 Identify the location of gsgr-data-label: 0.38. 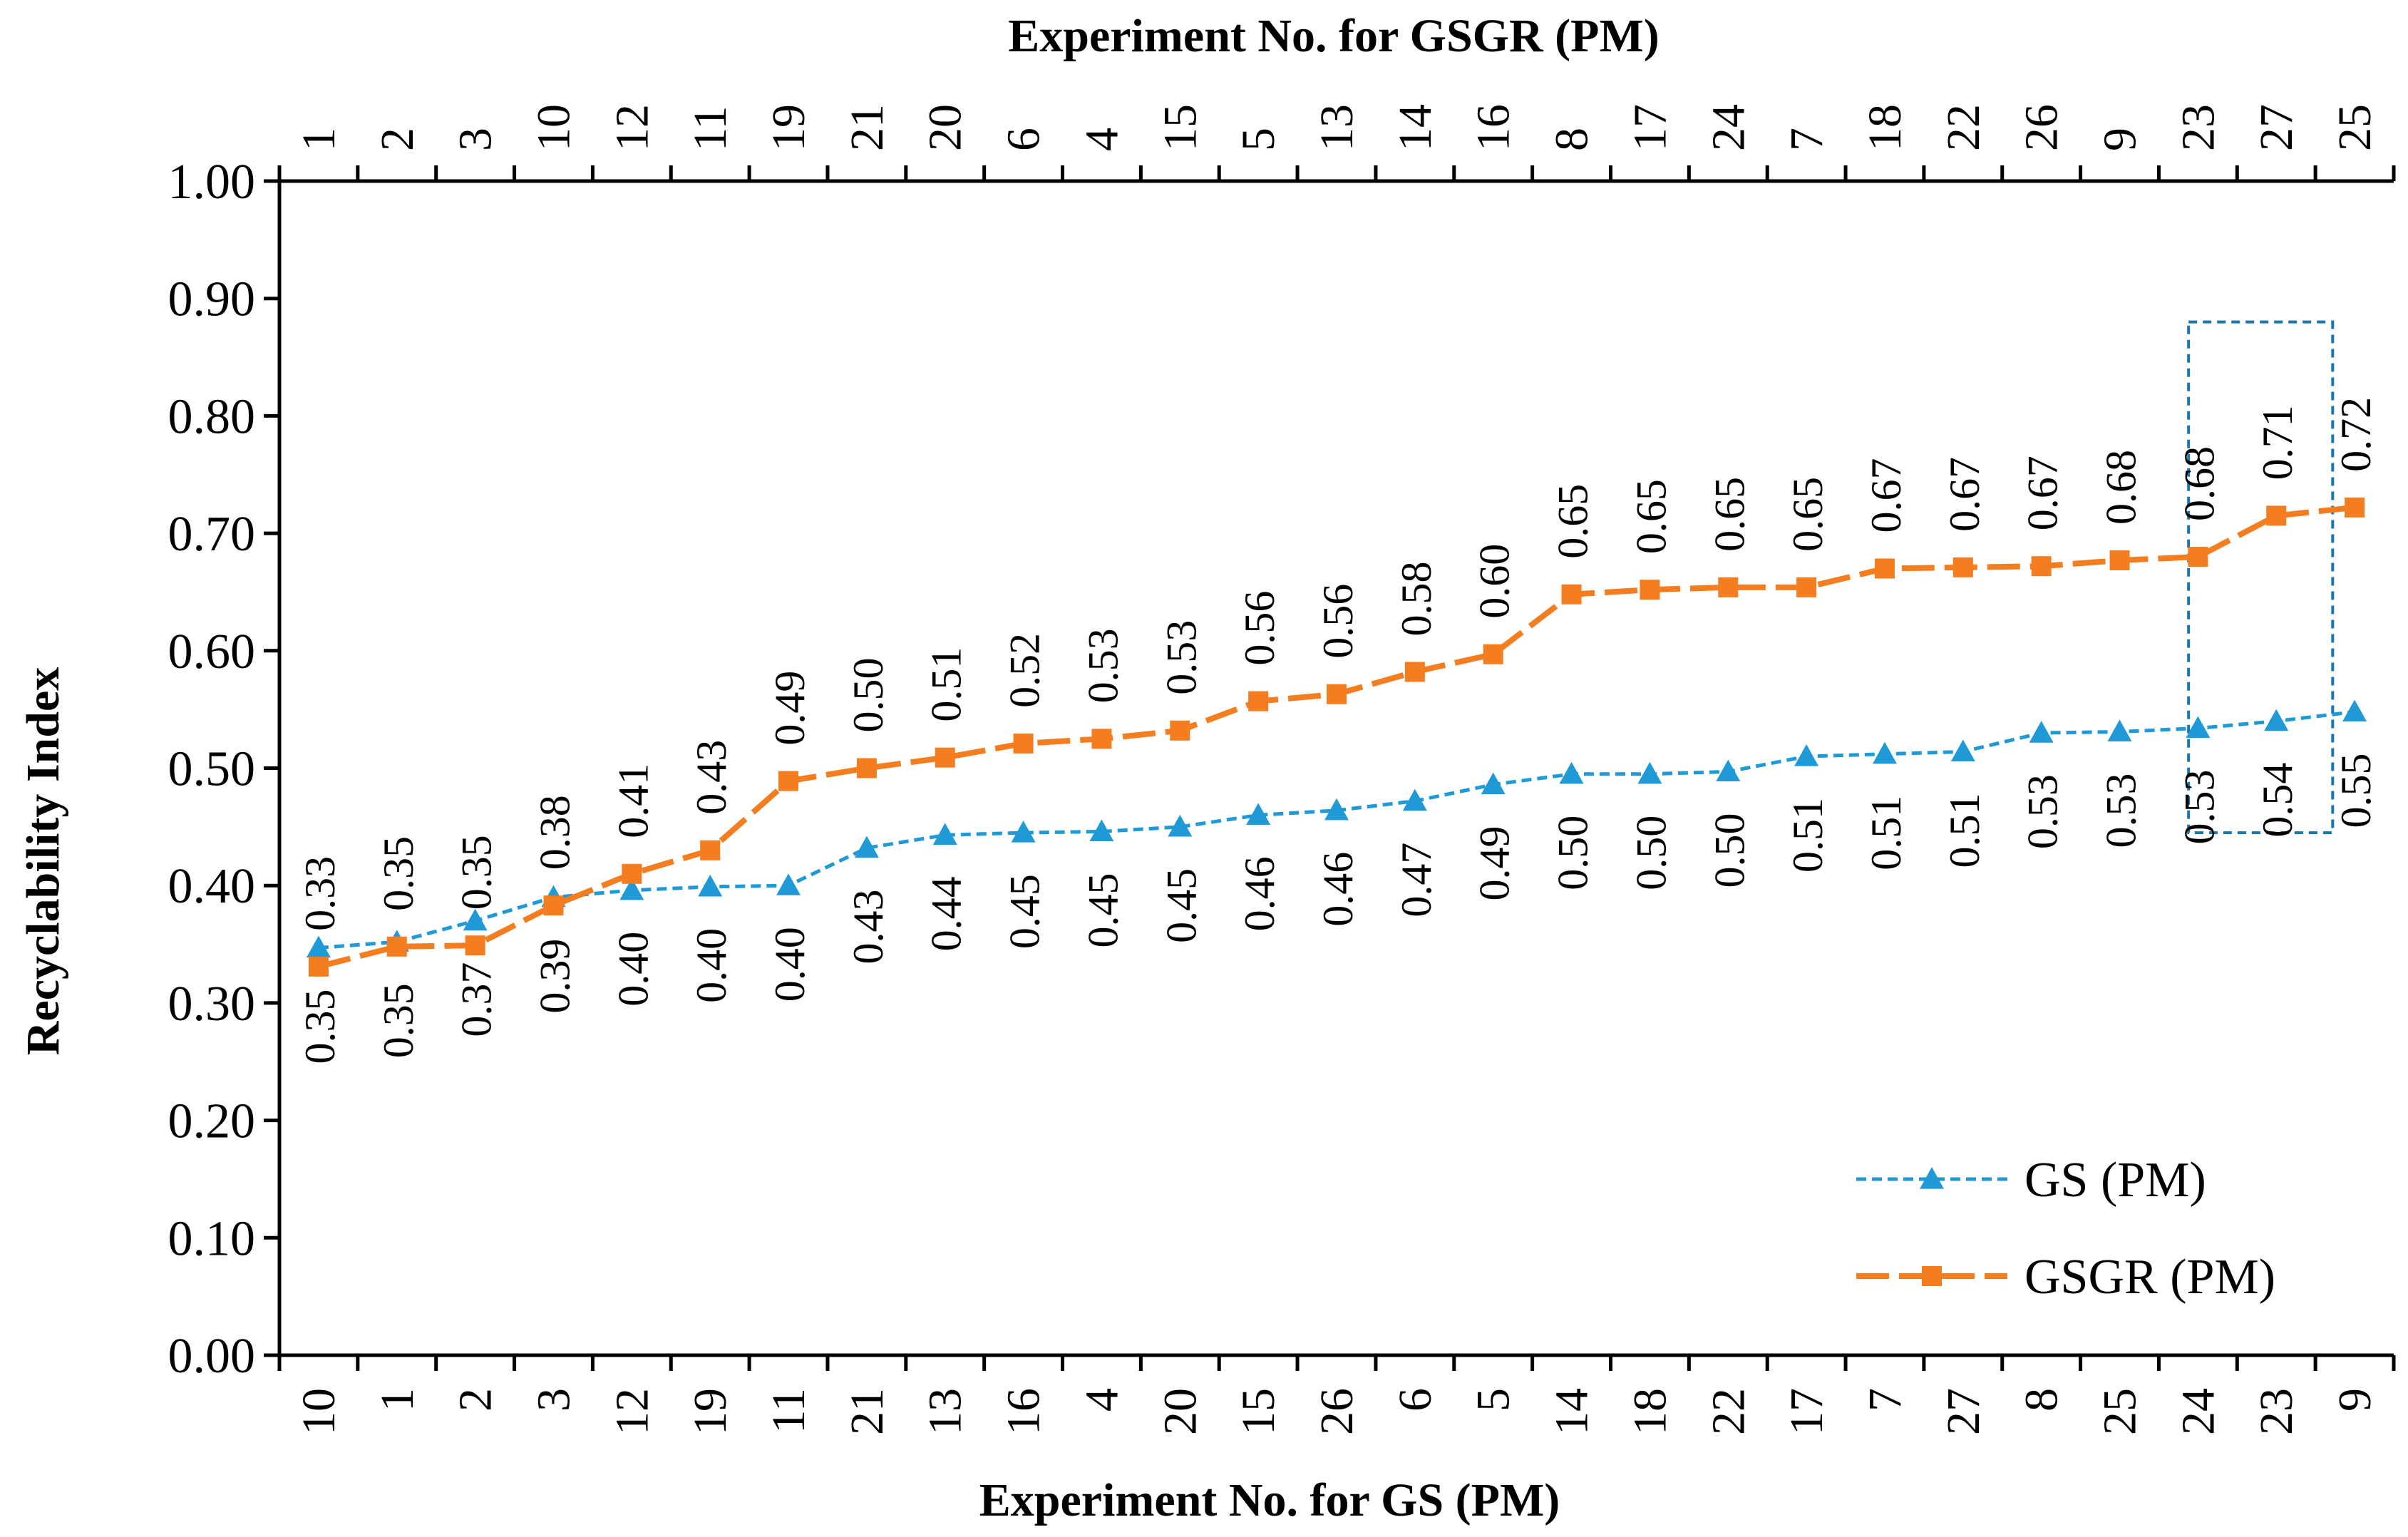
(554, 832).